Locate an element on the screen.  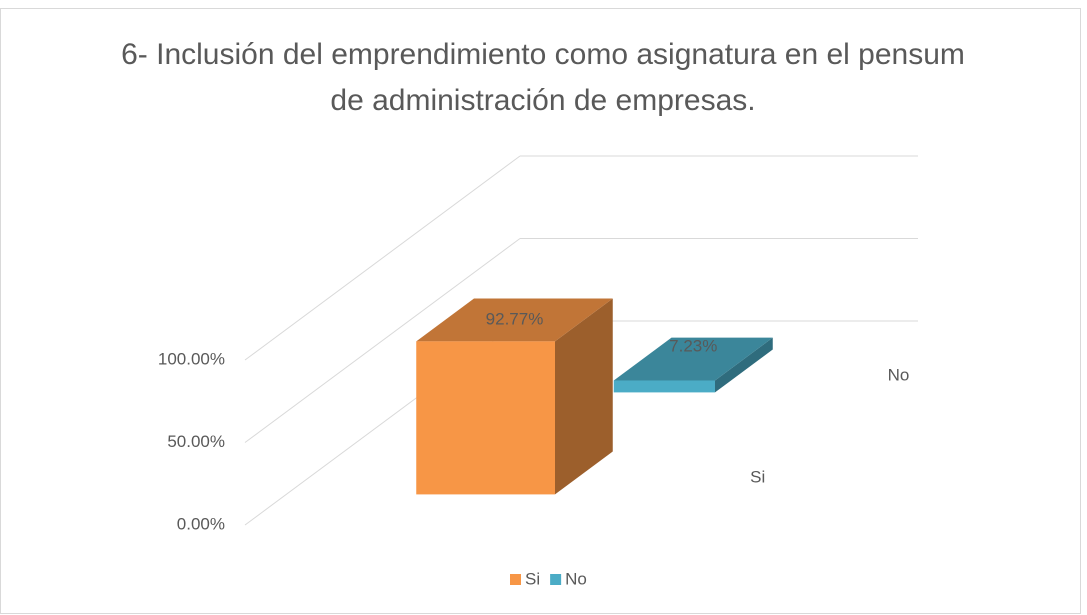
y-tick-label: 100.00% is located at coordinates (191, 358).